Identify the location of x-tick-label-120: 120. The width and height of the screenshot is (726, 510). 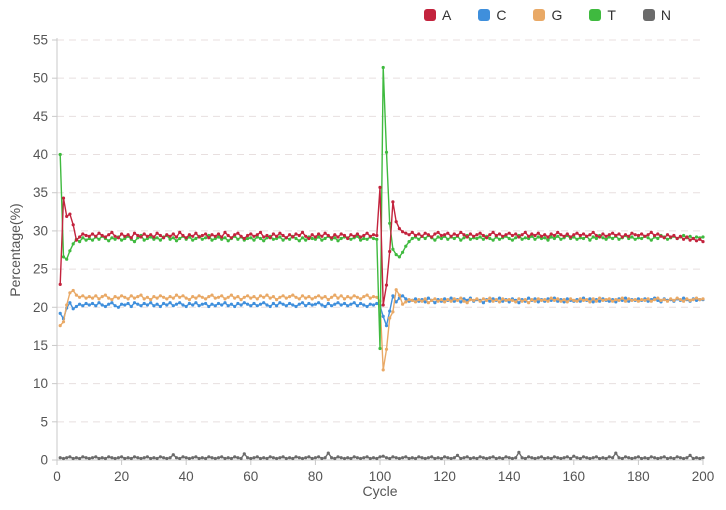
(444, 476).